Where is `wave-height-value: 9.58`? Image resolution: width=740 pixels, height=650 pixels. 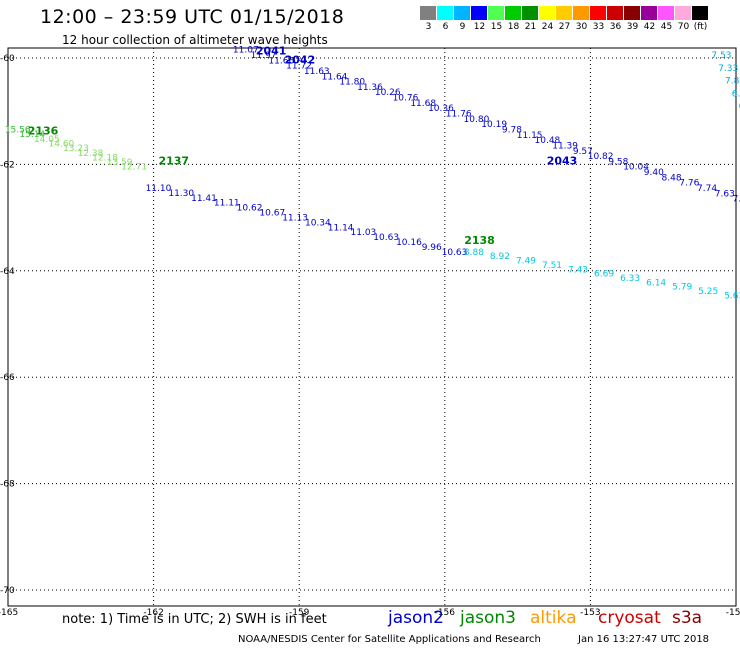 wave-height-value: 9.58 is located at coordinates (618, 162).